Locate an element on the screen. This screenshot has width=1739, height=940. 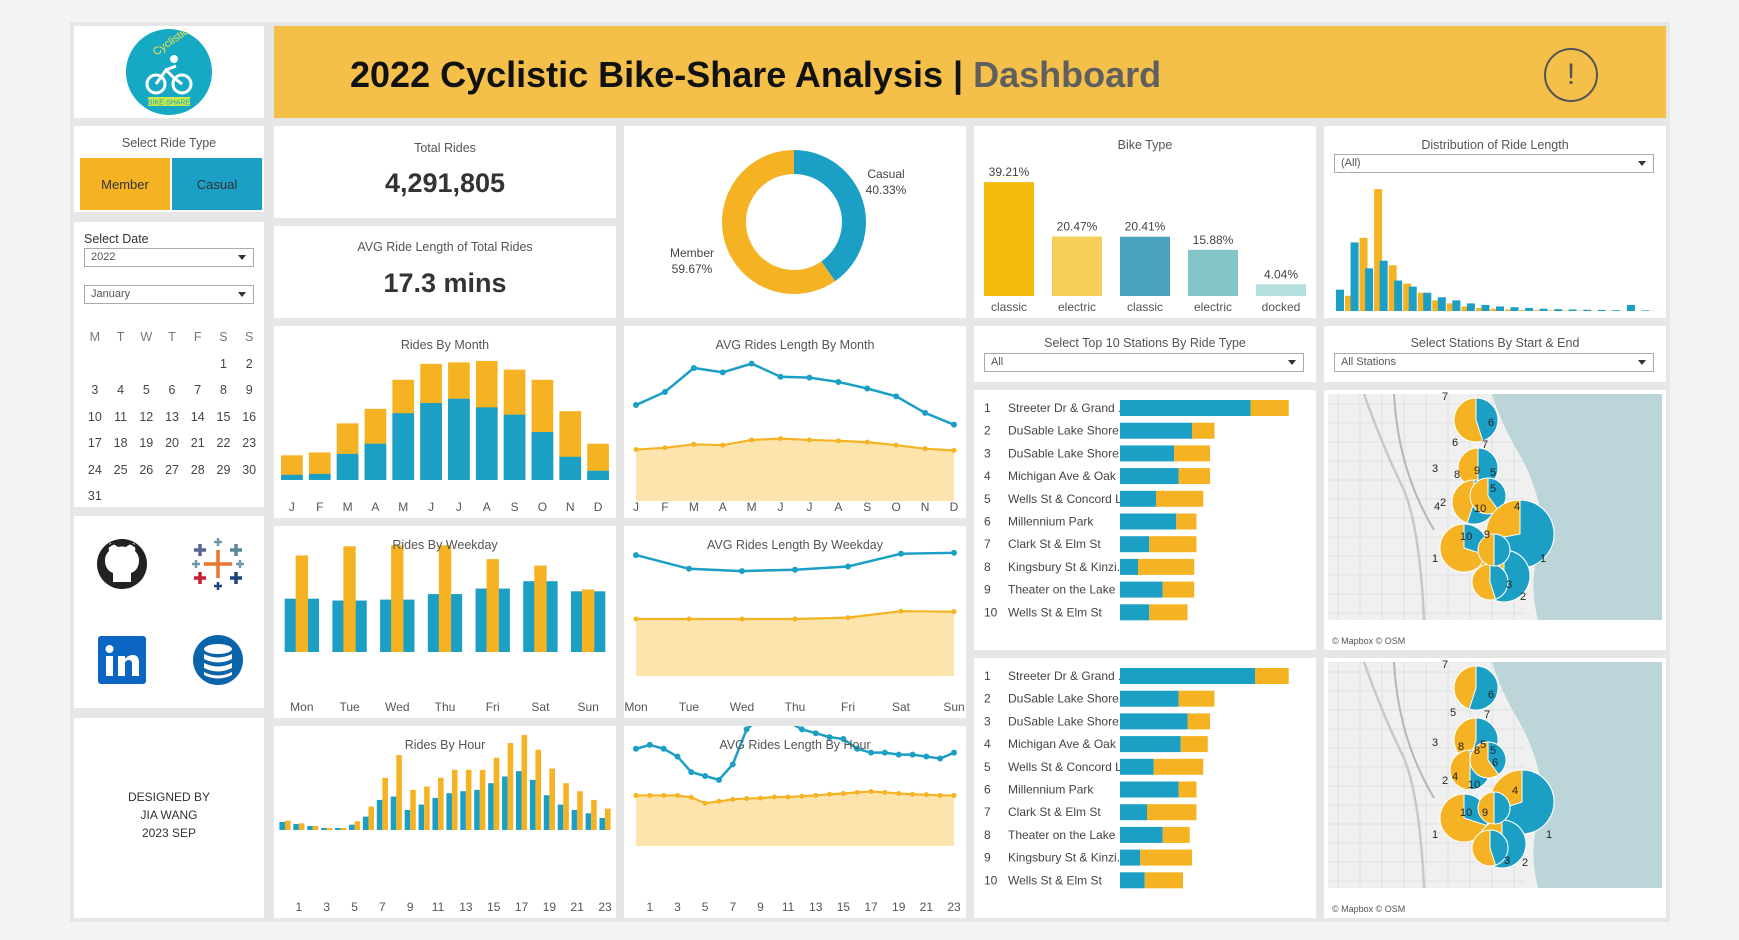
calendar-day: 31 is located at coordinates (94, 496).